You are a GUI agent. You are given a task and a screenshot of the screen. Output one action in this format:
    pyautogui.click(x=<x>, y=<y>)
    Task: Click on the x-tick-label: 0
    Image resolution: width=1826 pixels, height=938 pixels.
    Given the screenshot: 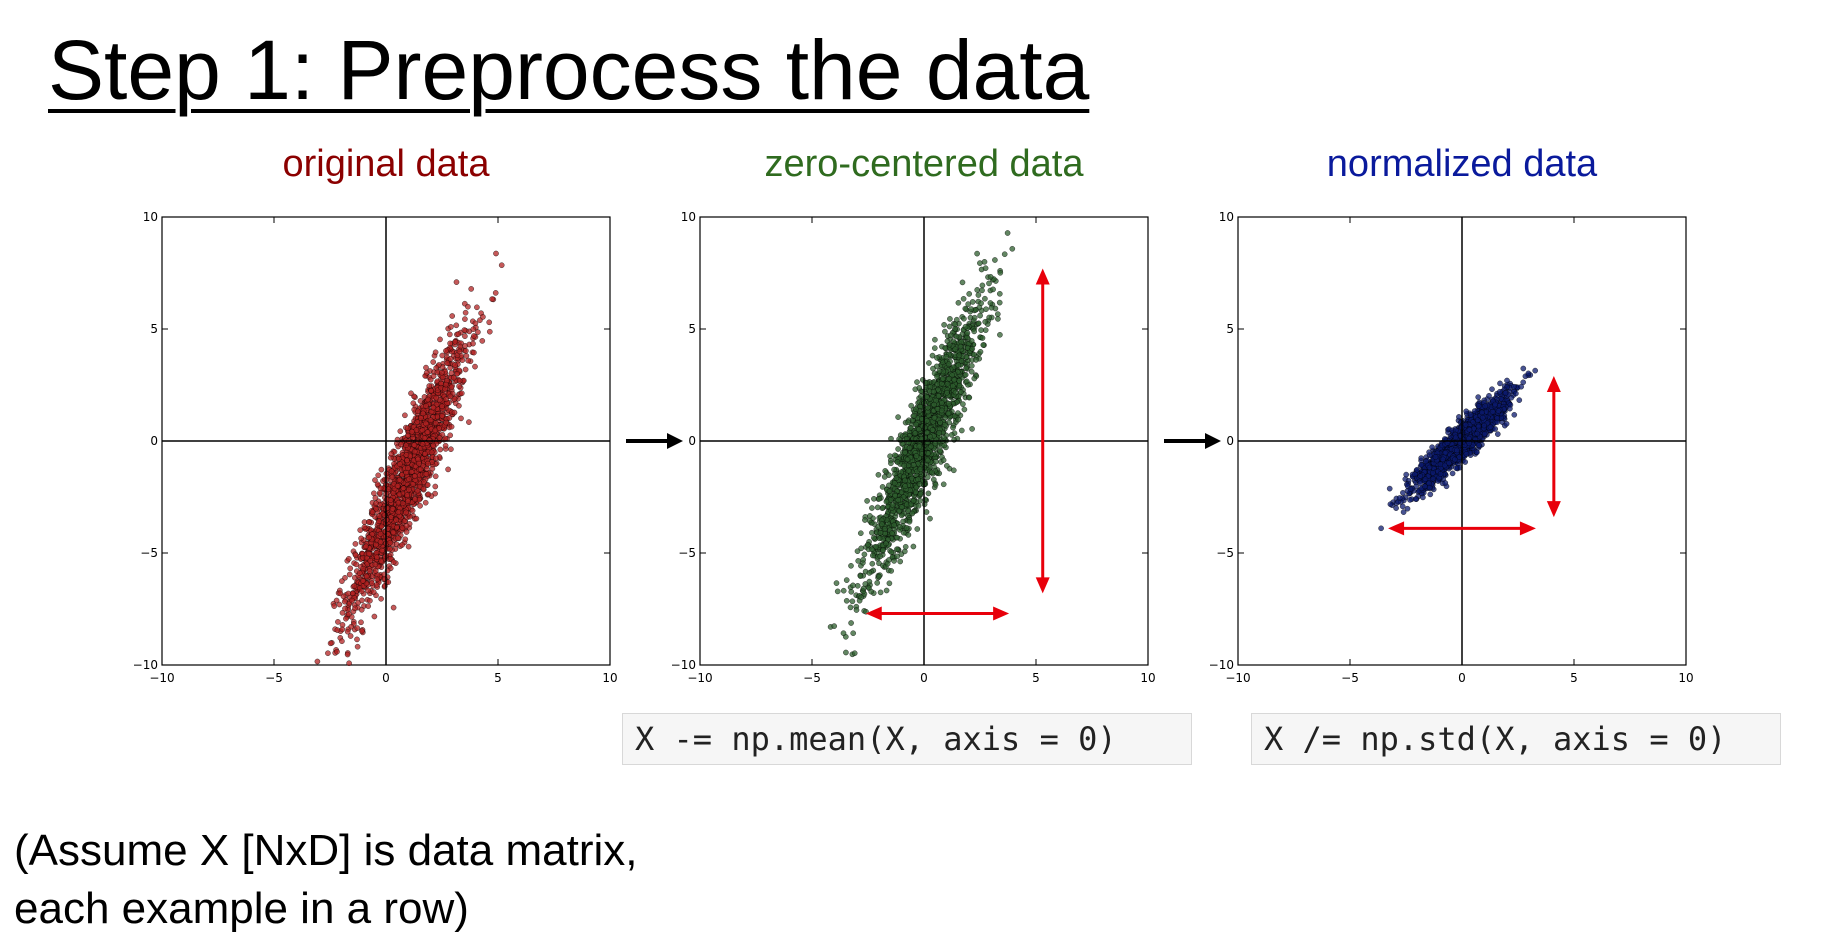 What is the action you would take?
    pyautogui.click(x=386, y=678)
    